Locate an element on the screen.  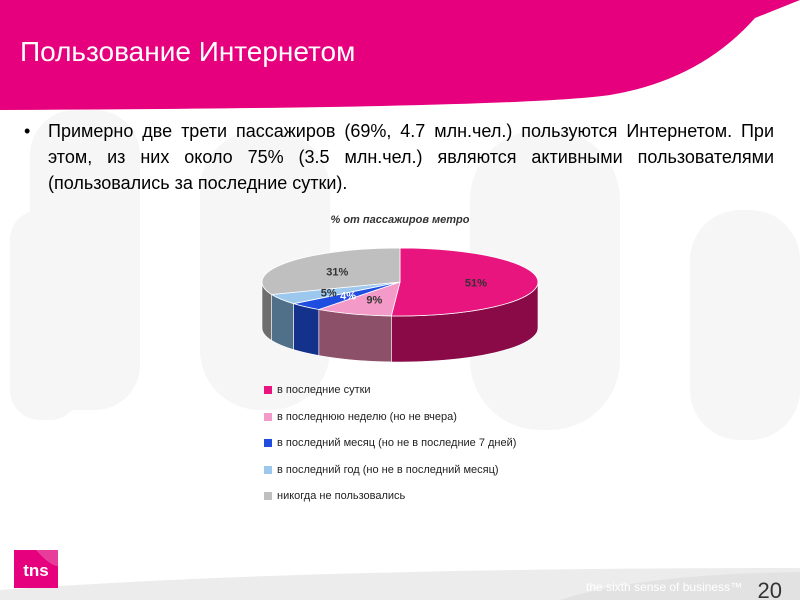
pie-value-label: 9% is located at coordinates (374, 301).